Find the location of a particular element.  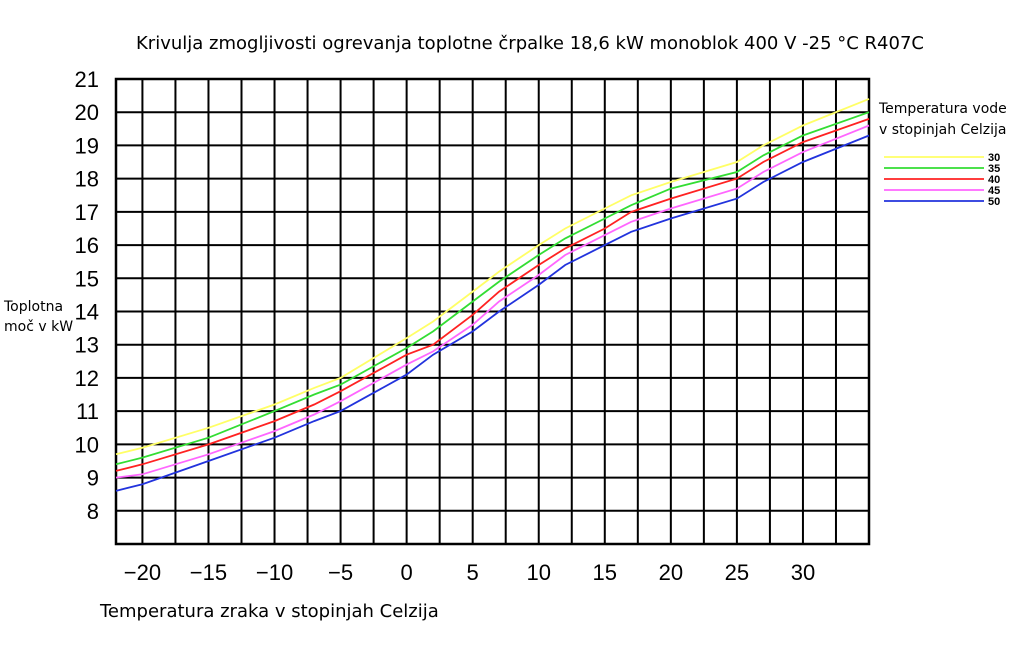

x-tick-label: 25 is located at coordinates (737, 572).